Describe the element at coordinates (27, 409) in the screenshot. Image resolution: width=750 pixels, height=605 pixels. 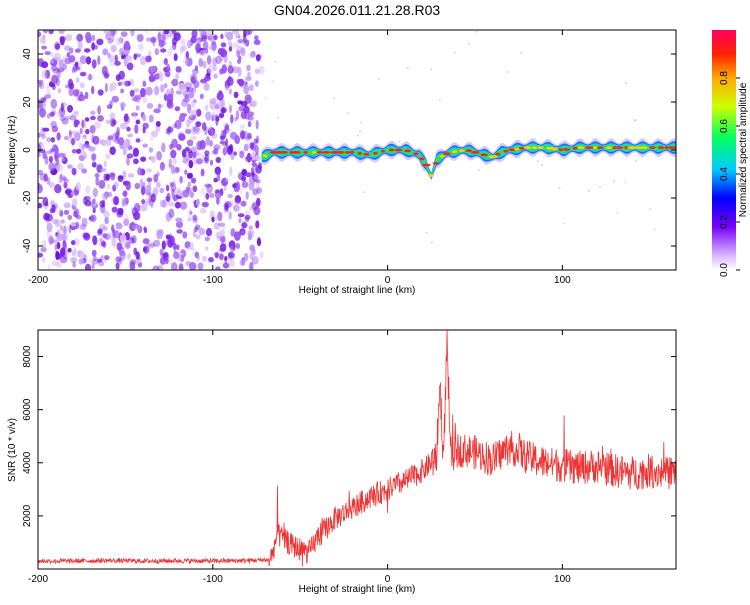
I see `snr-y-tick-label: 6000` at that location.